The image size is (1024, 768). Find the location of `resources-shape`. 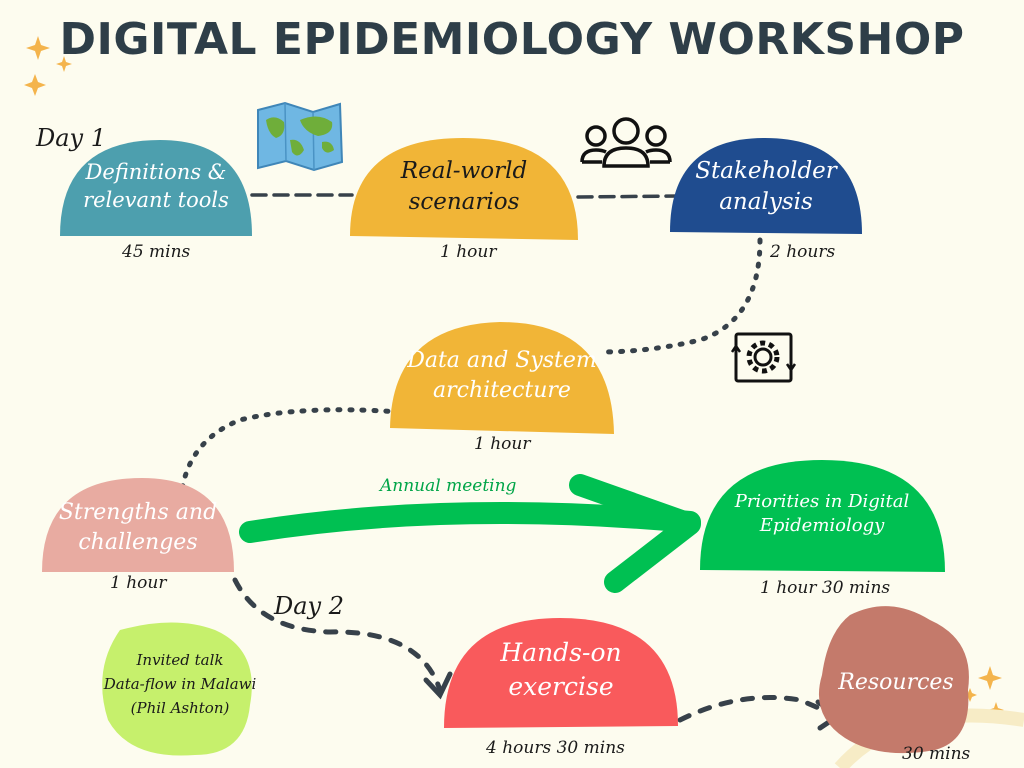

resources-shape is located at coordinates (893, 680).